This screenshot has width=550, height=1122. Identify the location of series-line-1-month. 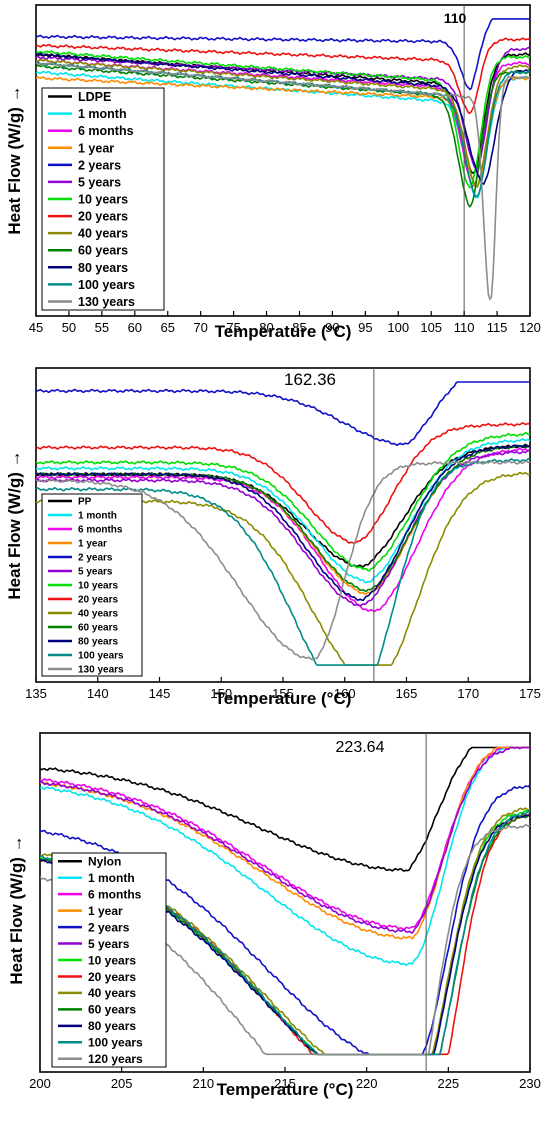
(283, 510).